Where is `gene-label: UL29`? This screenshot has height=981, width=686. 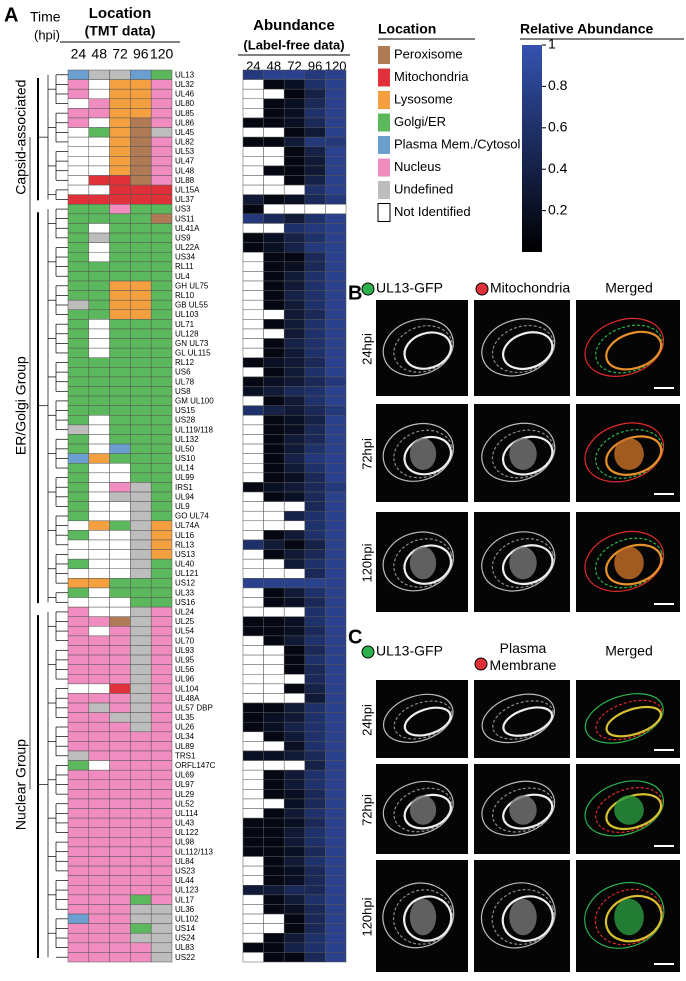 gene-label: UL29 is located at coordinates (185, 794).